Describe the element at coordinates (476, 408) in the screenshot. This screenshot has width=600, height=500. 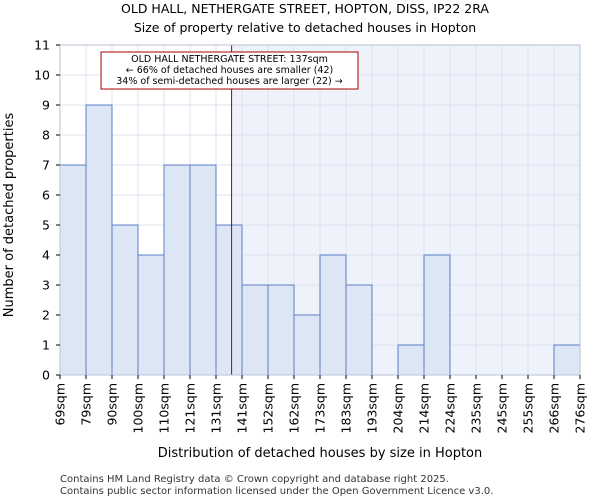
I see `x-tick-label: 235sqm` at that location.